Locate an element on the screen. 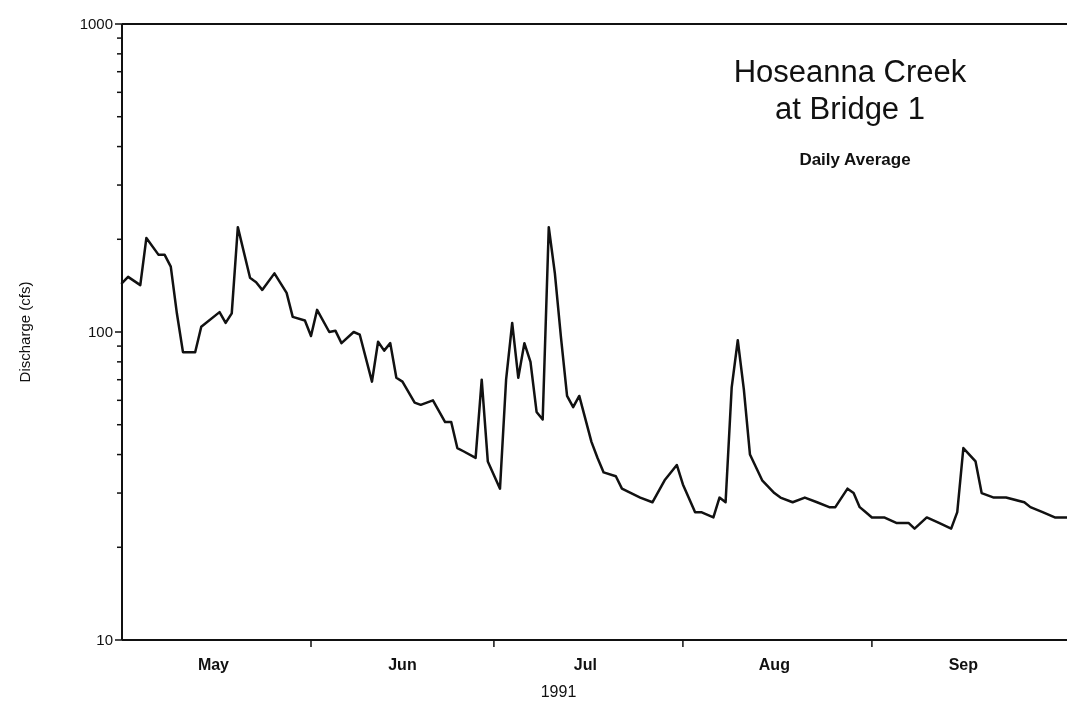 The image size is (1067, 705). text: Hoseanna Creek at Bridge 1 is located at coordinates (850, 90).